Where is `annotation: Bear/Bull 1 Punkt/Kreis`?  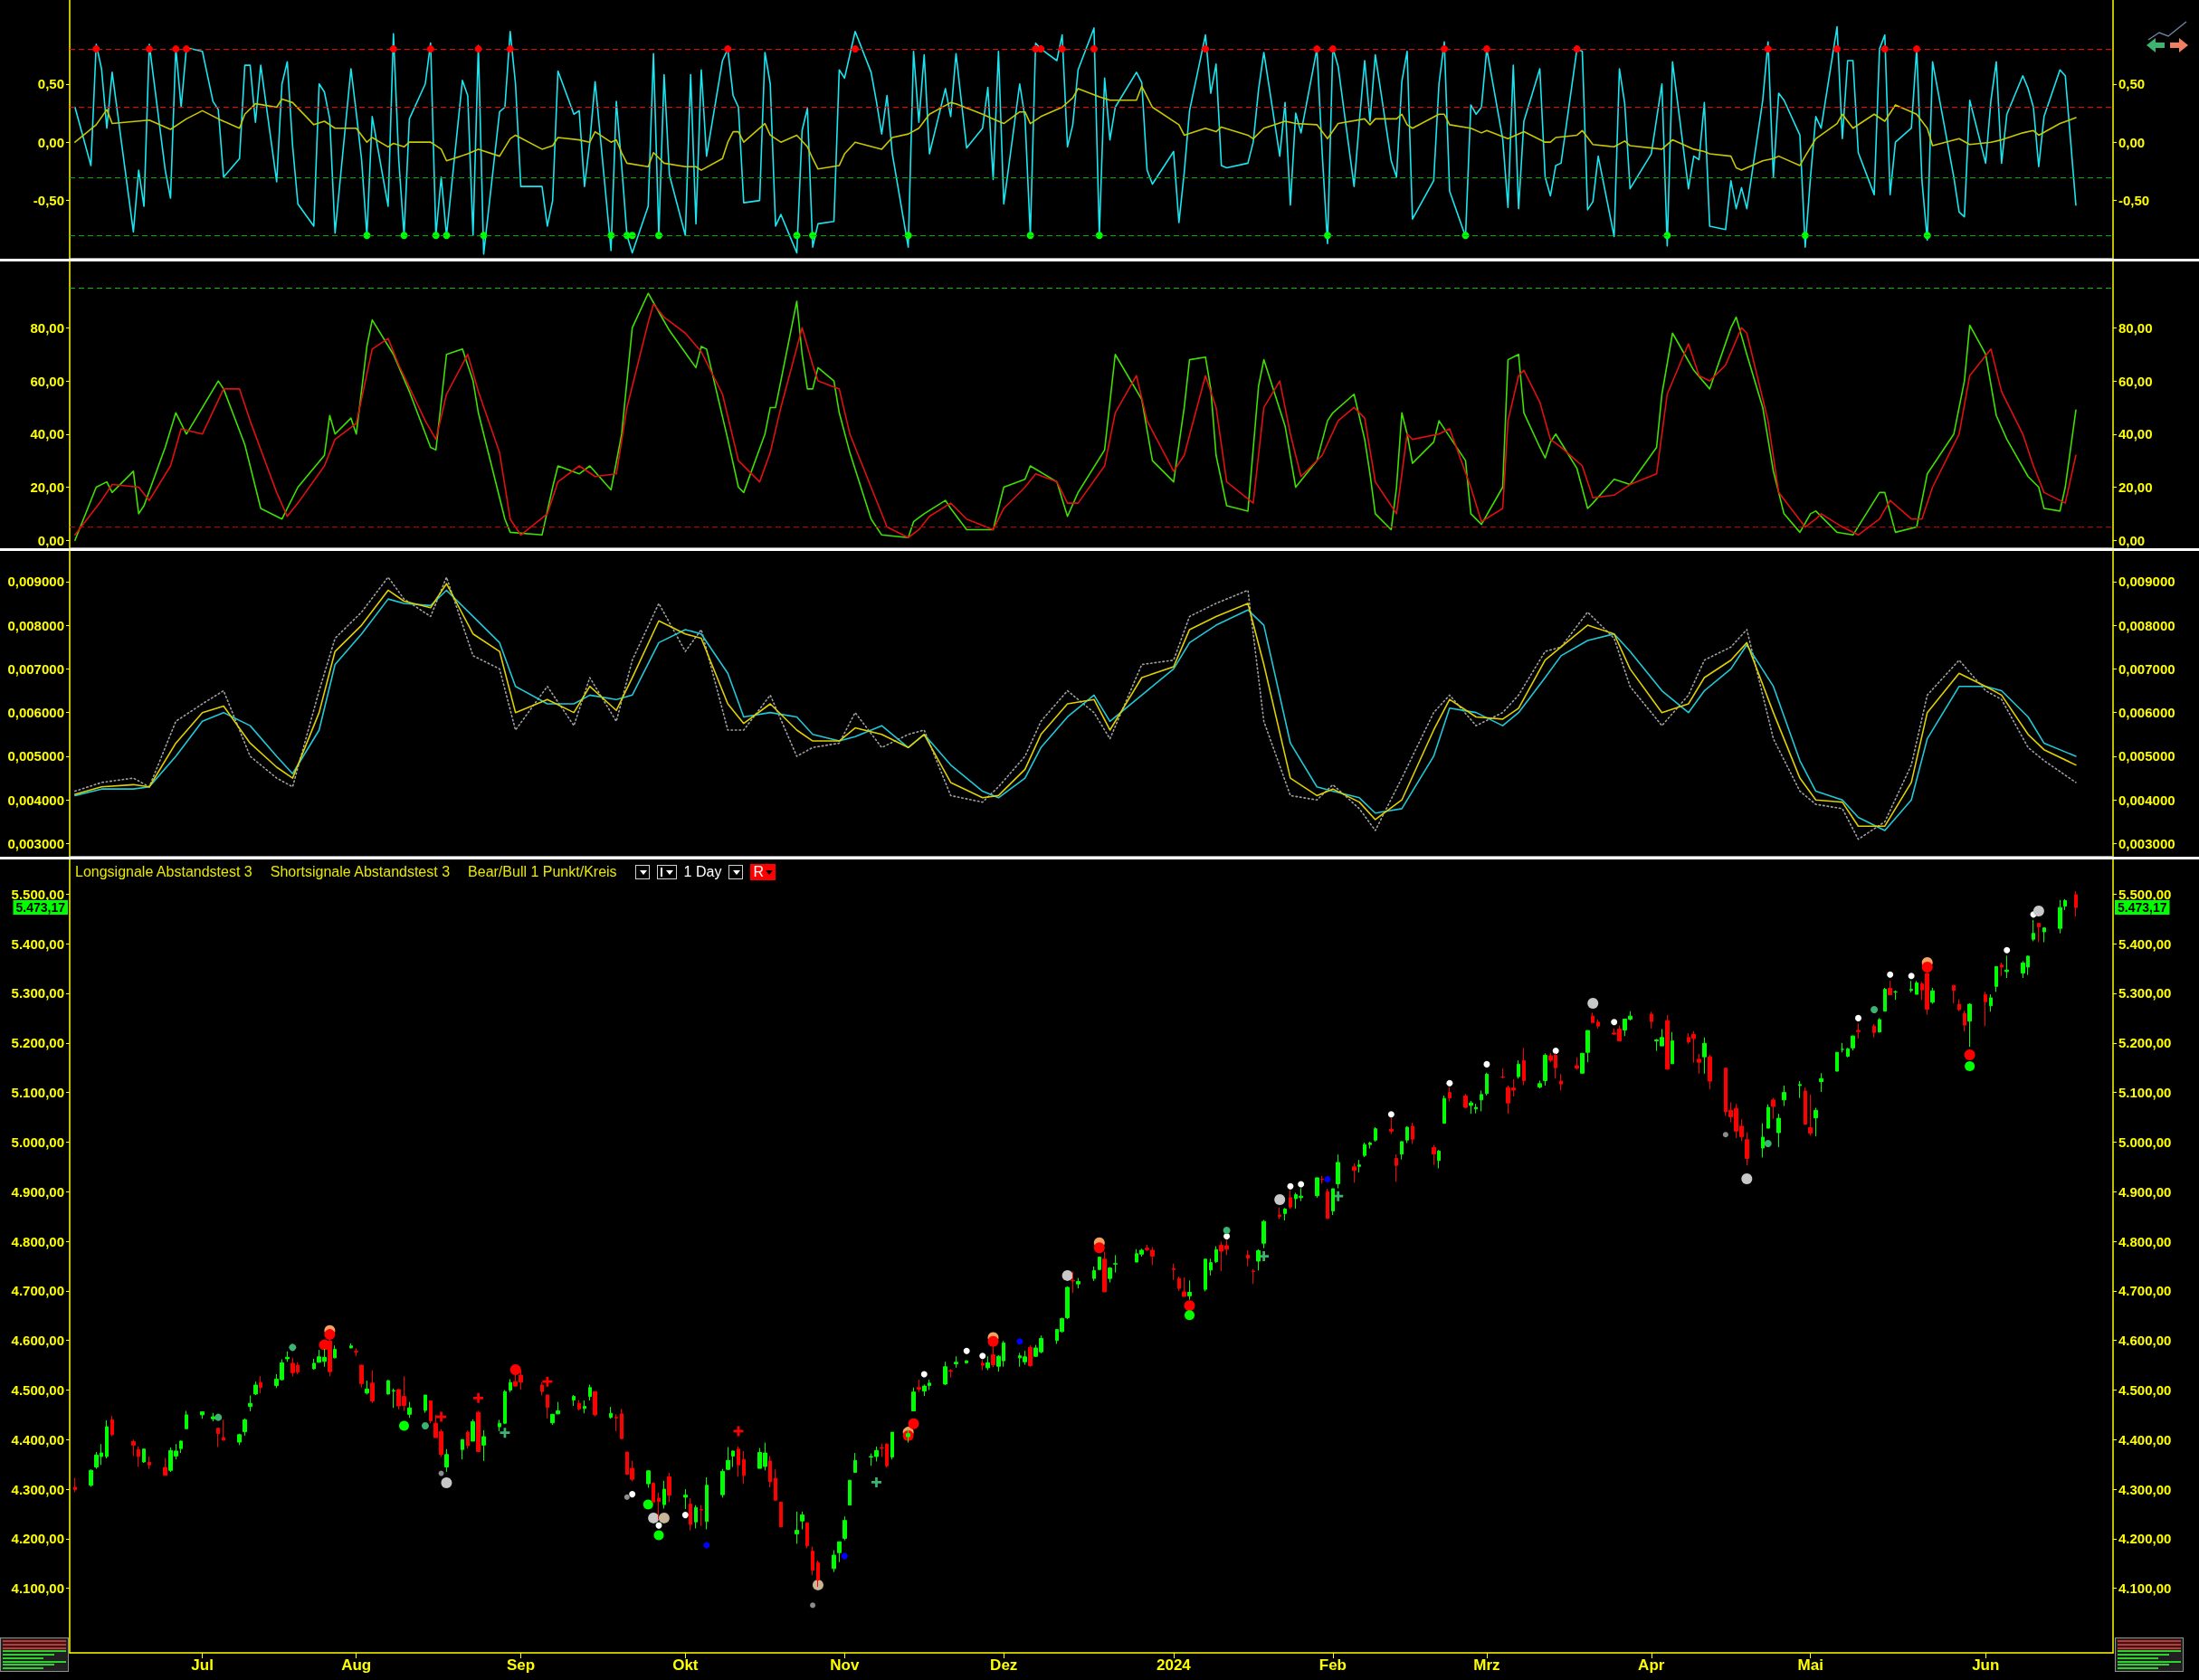
annotation: Bear/Bull 1 Punkt/Kreis is located at coordinates (542, 872).